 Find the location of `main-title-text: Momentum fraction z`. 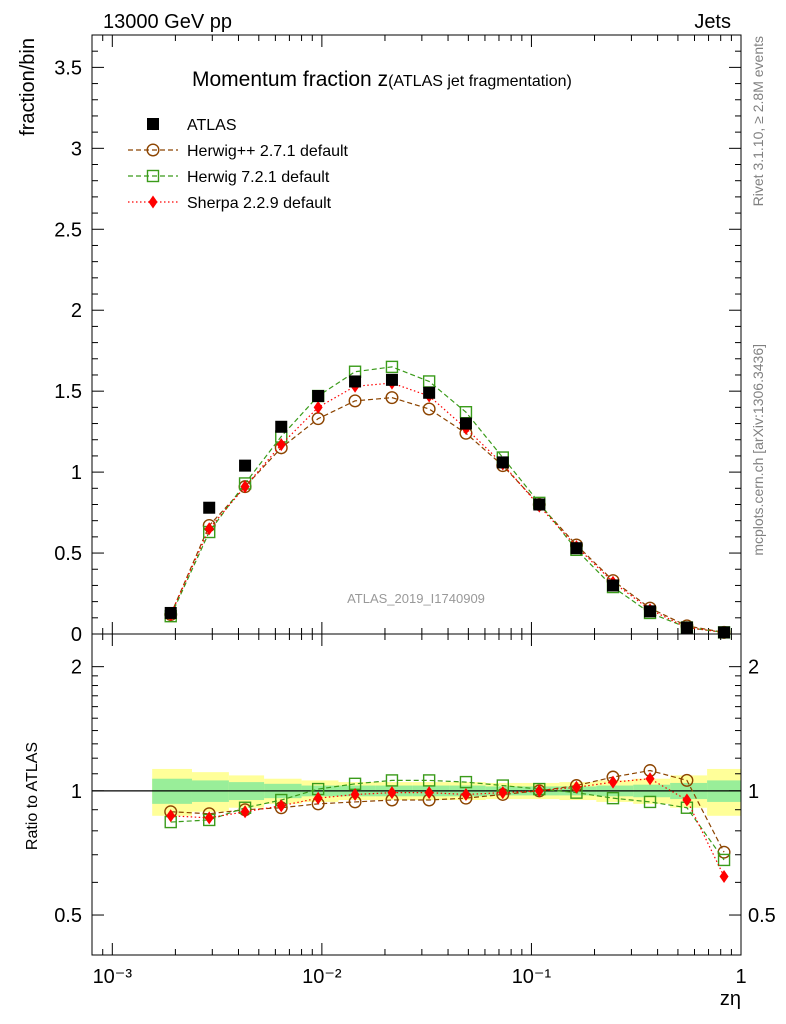

main-title-text: Momentum fraction z is located at coordinates (290, 79).